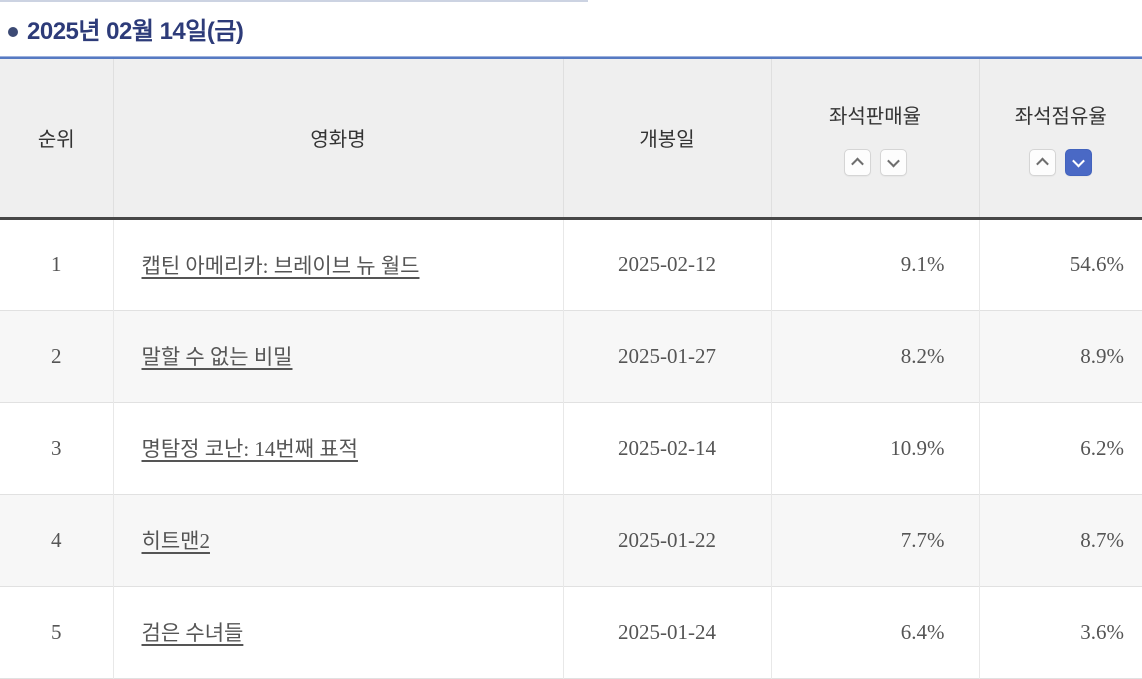  I want to click on table-row: 2 말할 수 없는 비밀 2025-01-27 8.2% 8.9%, so click(571, 356).